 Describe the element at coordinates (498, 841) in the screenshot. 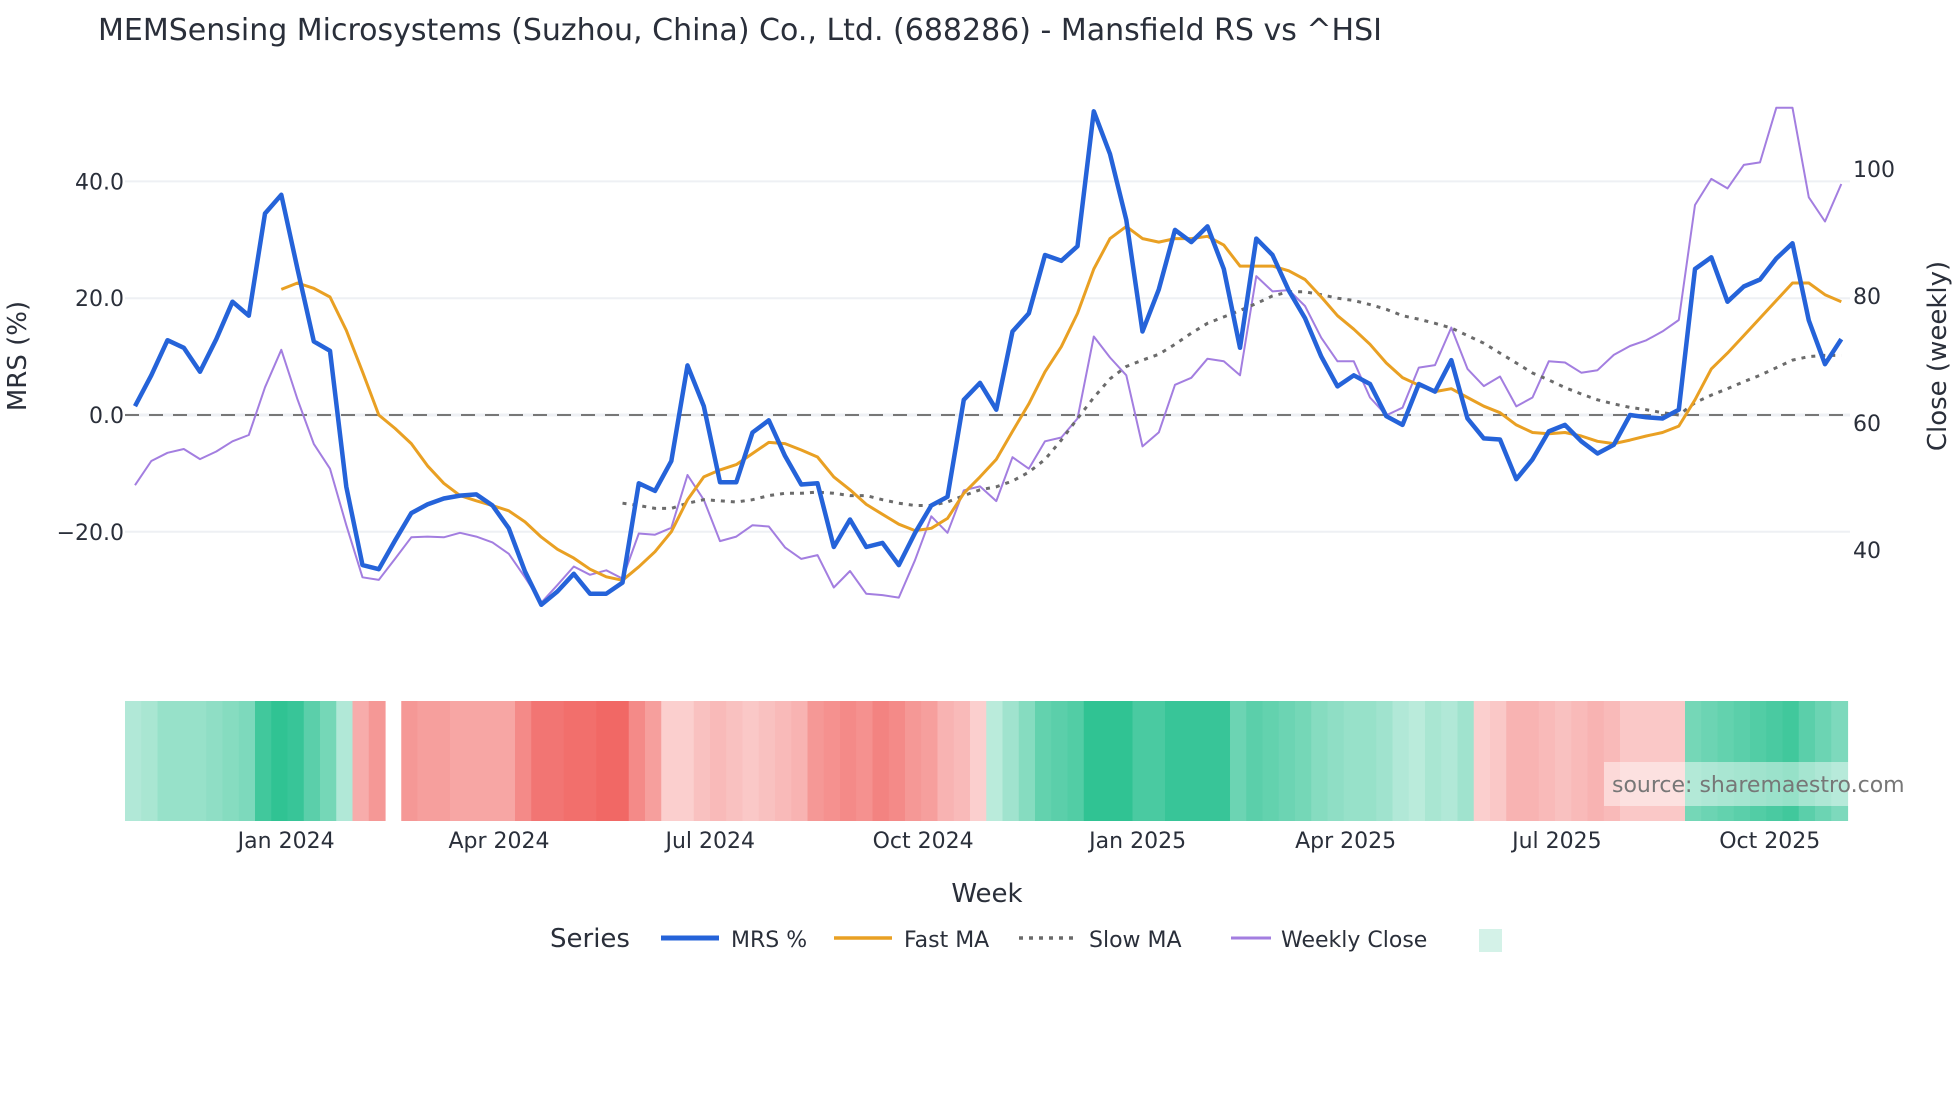

I see `x-tick-label: Apr 2024` at that location.